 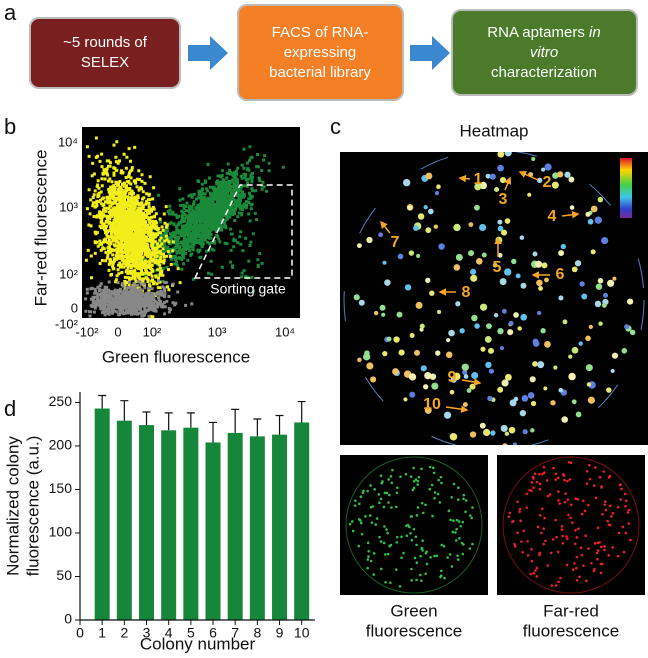 What do you see at coordinates (133, 227) in the screenshot?
I see `scatter-cloud` at bounding box center [133, 227].